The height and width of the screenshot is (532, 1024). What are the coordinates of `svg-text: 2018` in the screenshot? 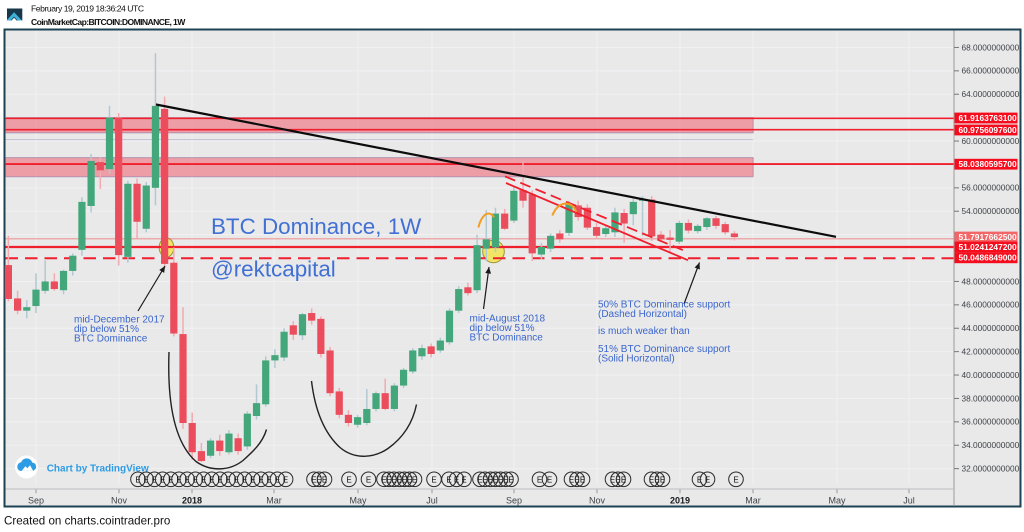 It's located at (192, 501).